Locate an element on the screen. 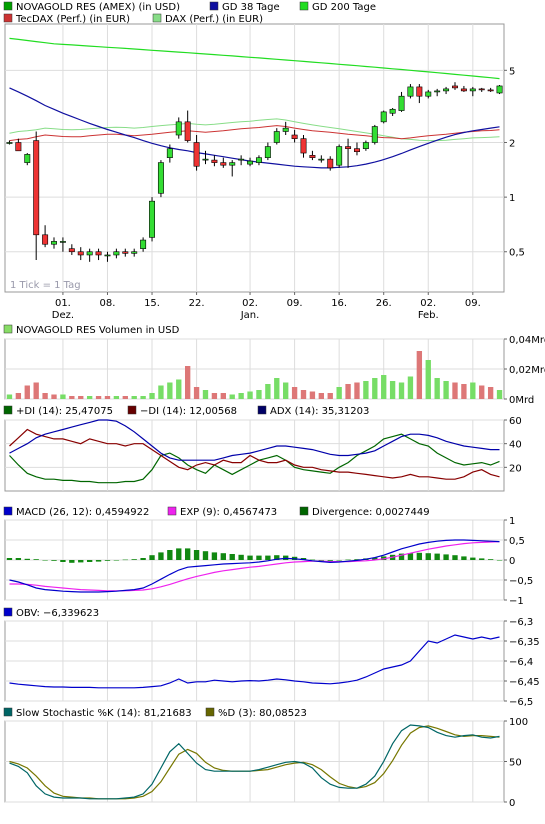  stoch-ytick-label-1: 50 is located at coordinates (515, 763).